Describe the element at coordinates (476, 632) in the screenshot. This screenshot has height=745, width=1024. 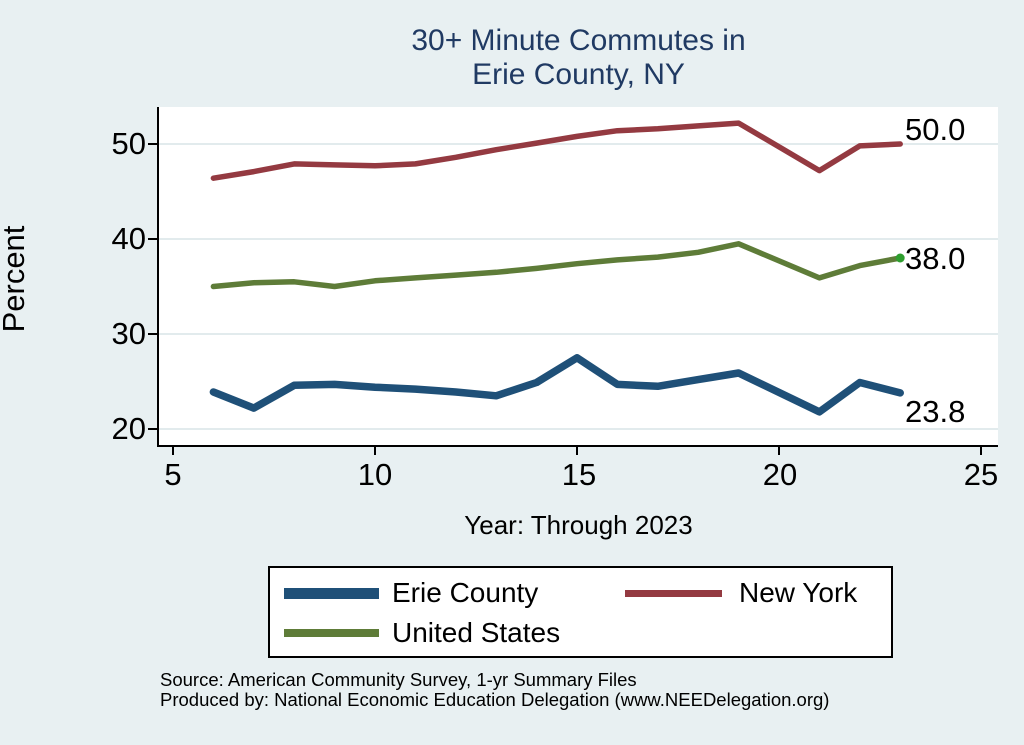
I see `legend-label-united-states: United States` at that location.